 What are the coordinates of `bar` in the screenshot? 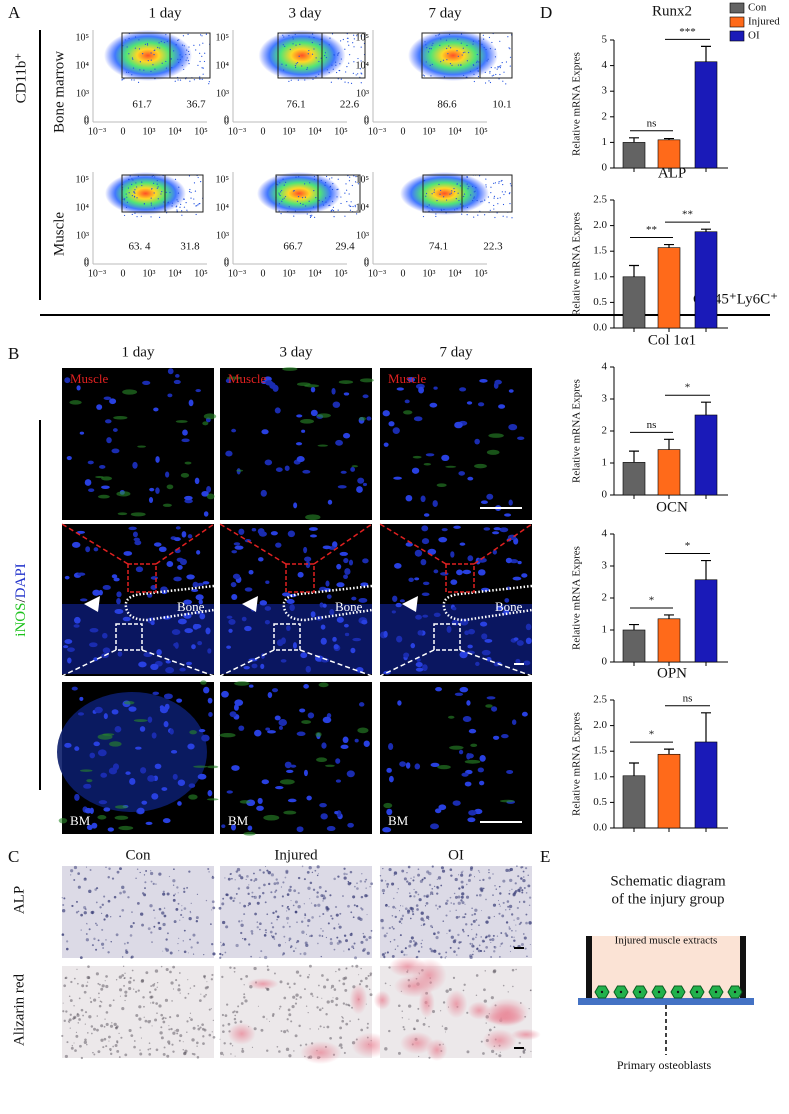 It's located at (634, 155).